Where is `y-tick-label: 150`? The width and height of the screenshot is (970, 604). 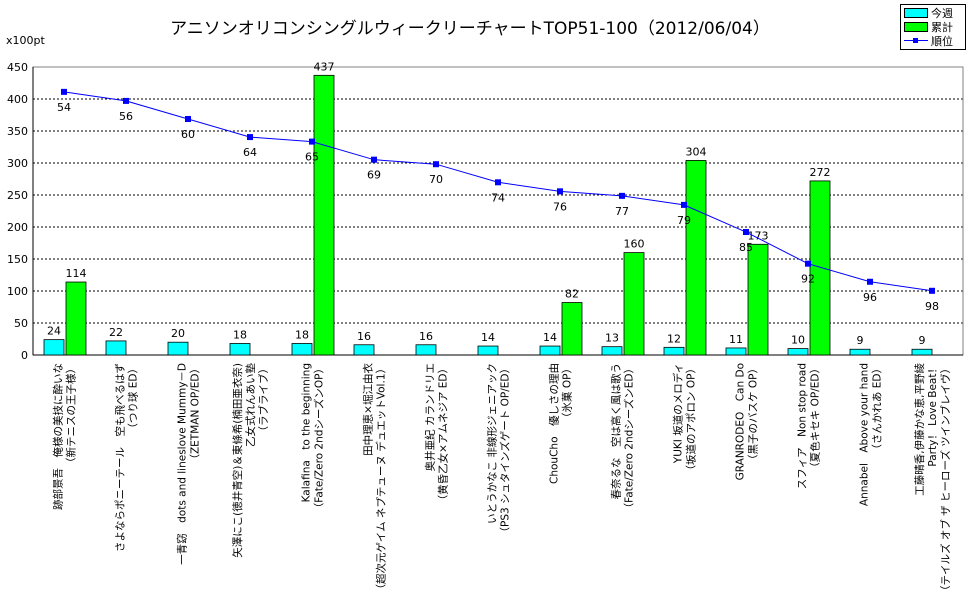 y-tick-label: 150 is located at coordinates (17, 259).